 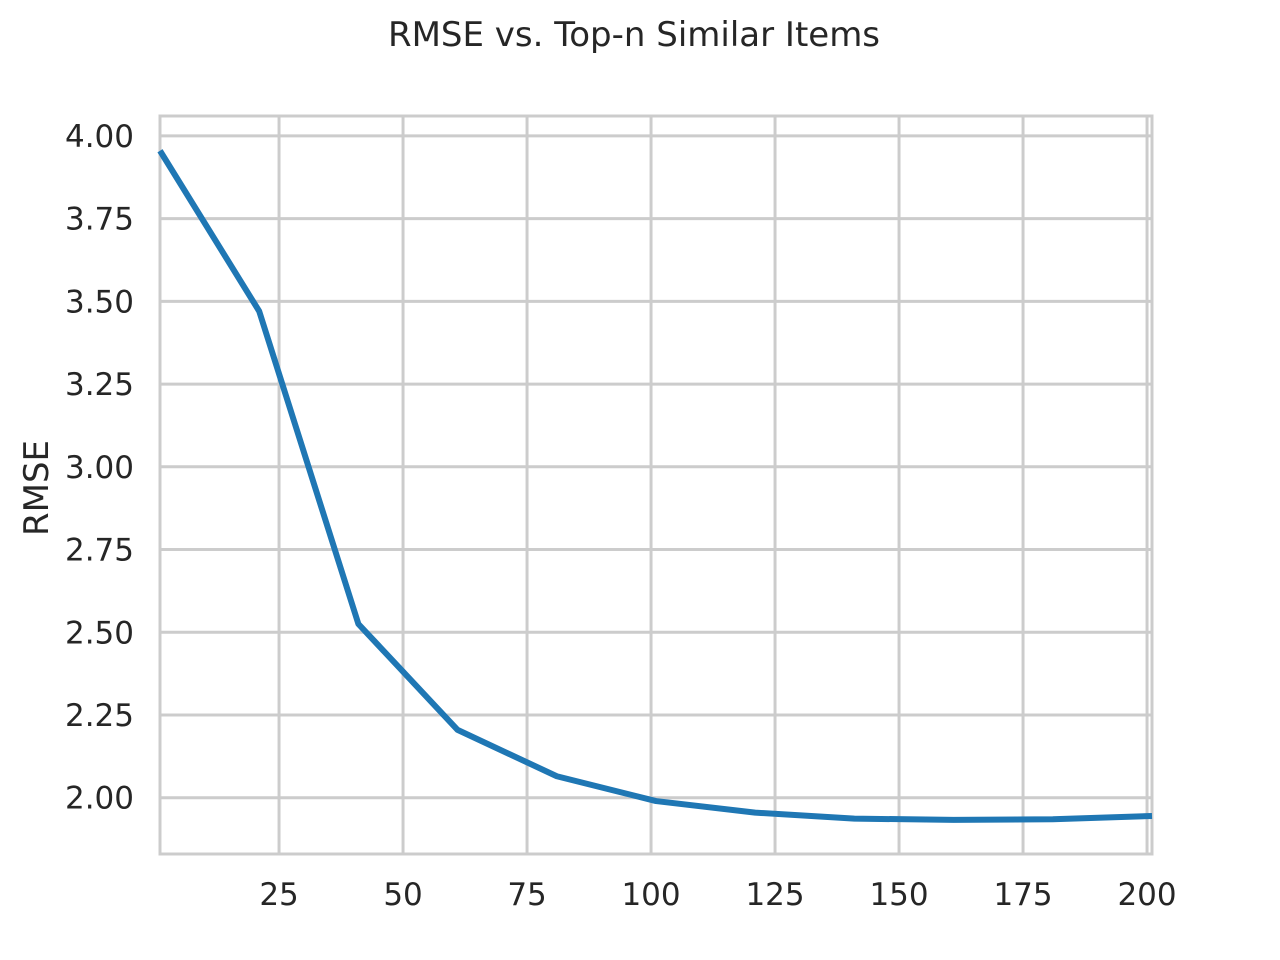 What do you see at coordinates (402, 895) in the screenshot?
I see `x-tick-label-50: 50` at bounding box center [402, 895].